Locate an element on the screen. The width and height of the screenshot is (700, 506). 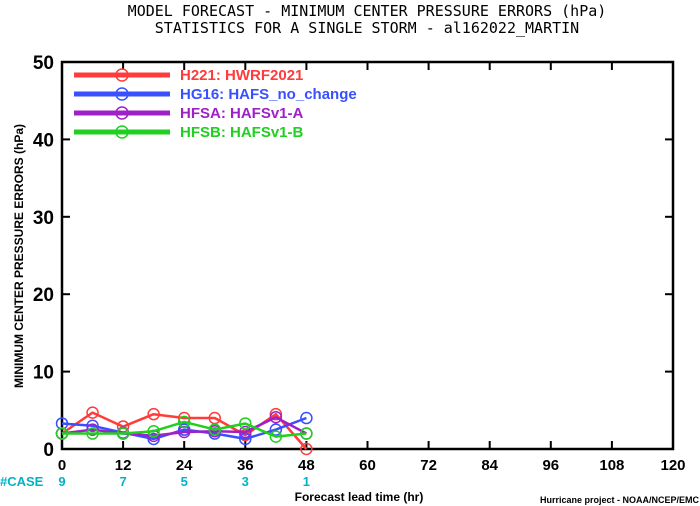
x-tick-label: 48 is located at coordinates (306, 465).